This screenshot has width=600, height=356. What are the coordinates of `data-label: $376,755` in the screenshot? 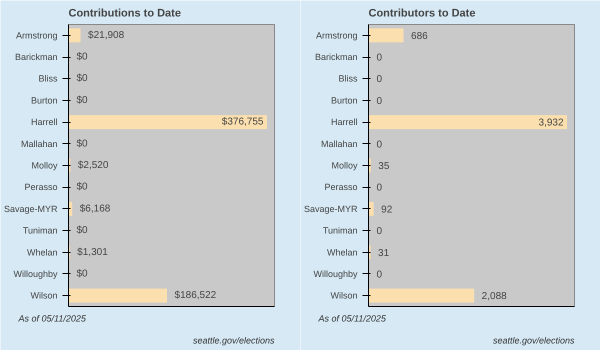 It's located at (243, 122).